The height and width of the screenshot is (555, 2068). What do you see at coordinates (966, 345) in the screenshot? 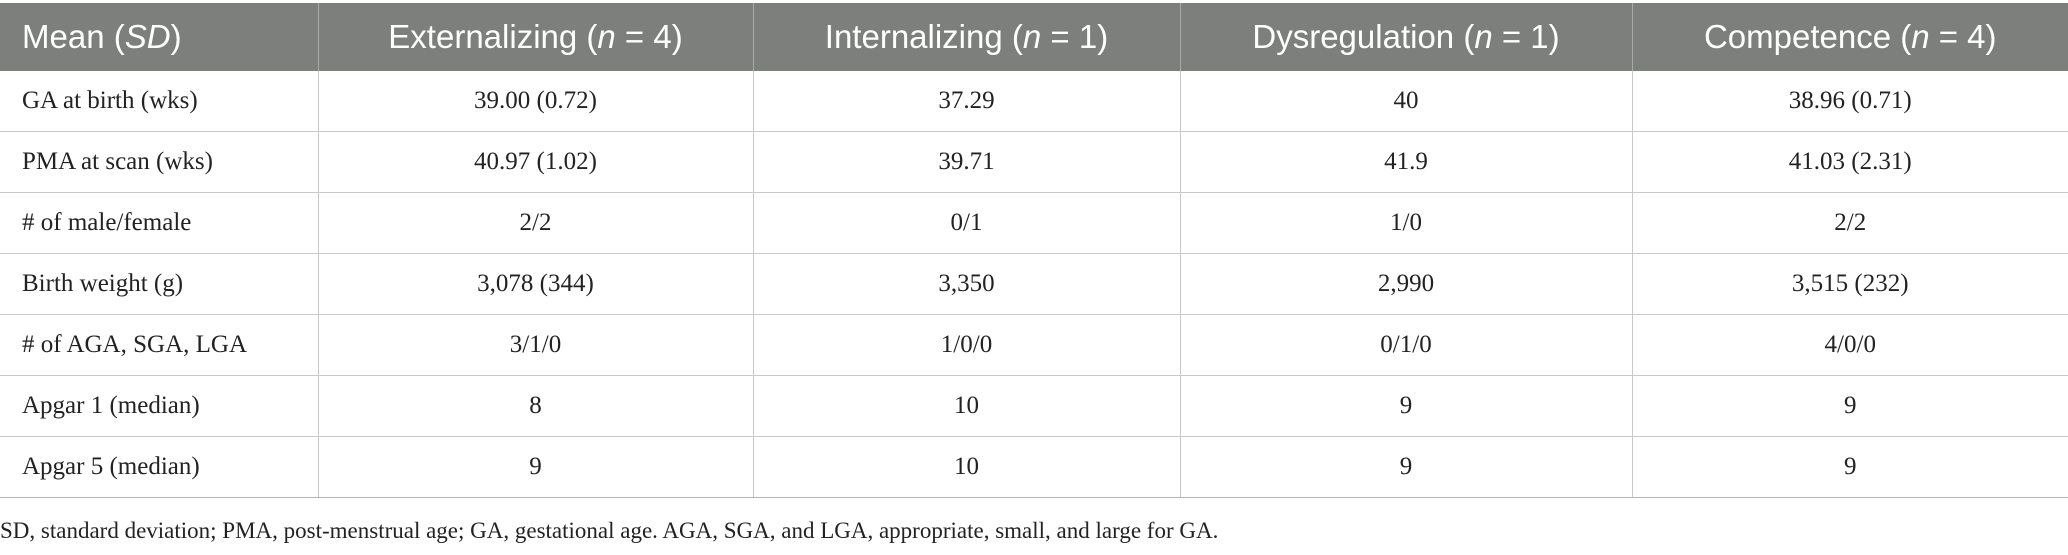
I see `table-cell: 1/0/0` at bounding box center [966, 345].